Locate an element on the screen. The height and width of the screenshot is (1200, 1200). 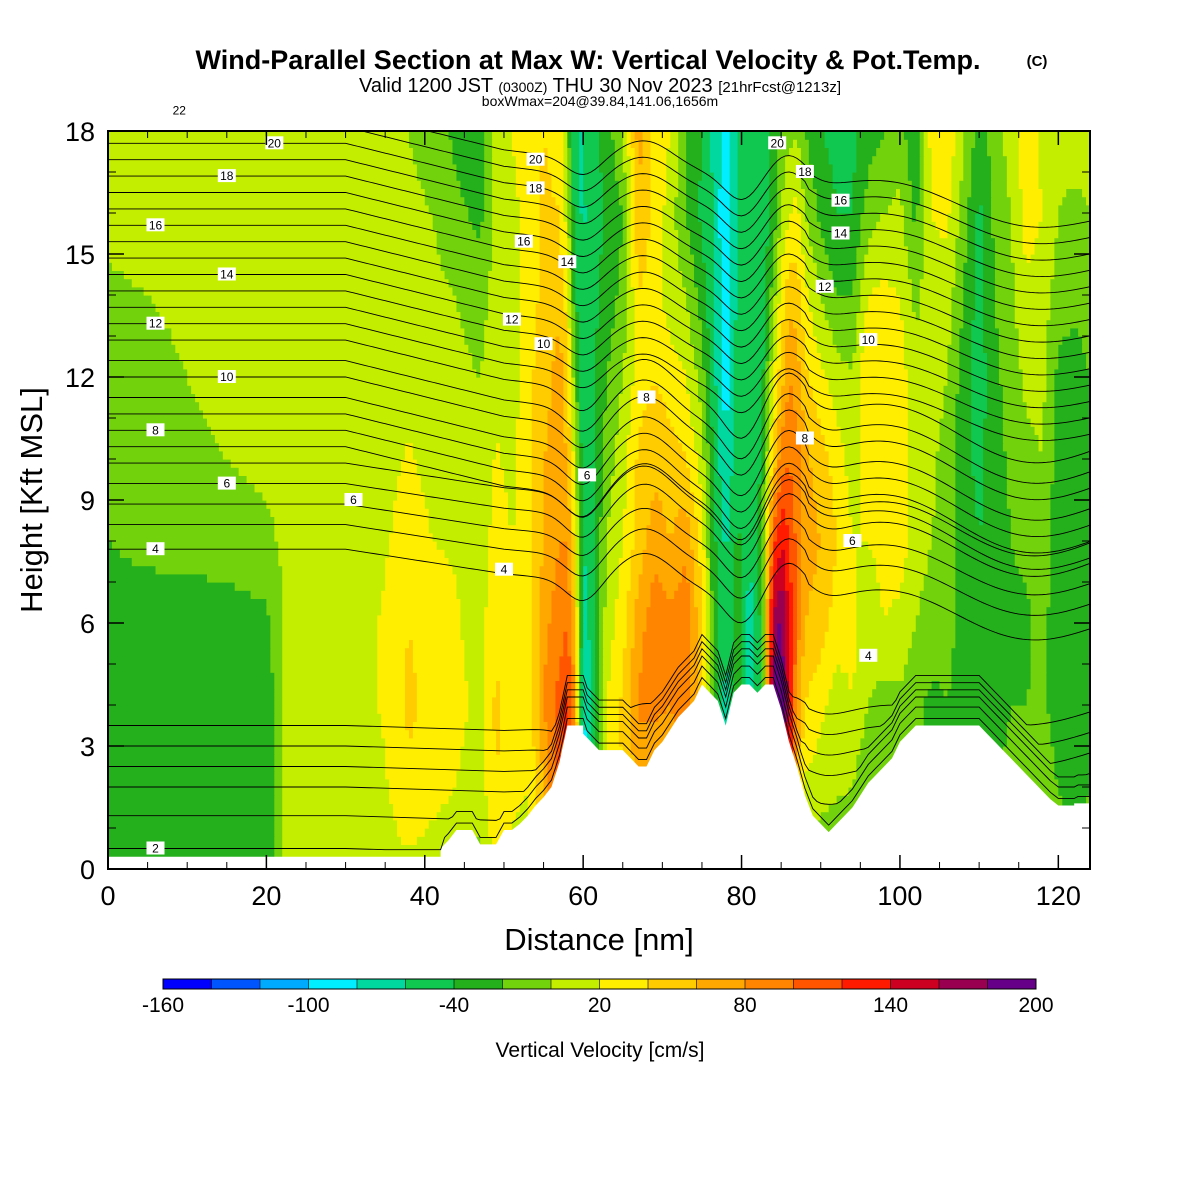
colorbar-tick-label: 140 is located at coordinates (890, 1005).